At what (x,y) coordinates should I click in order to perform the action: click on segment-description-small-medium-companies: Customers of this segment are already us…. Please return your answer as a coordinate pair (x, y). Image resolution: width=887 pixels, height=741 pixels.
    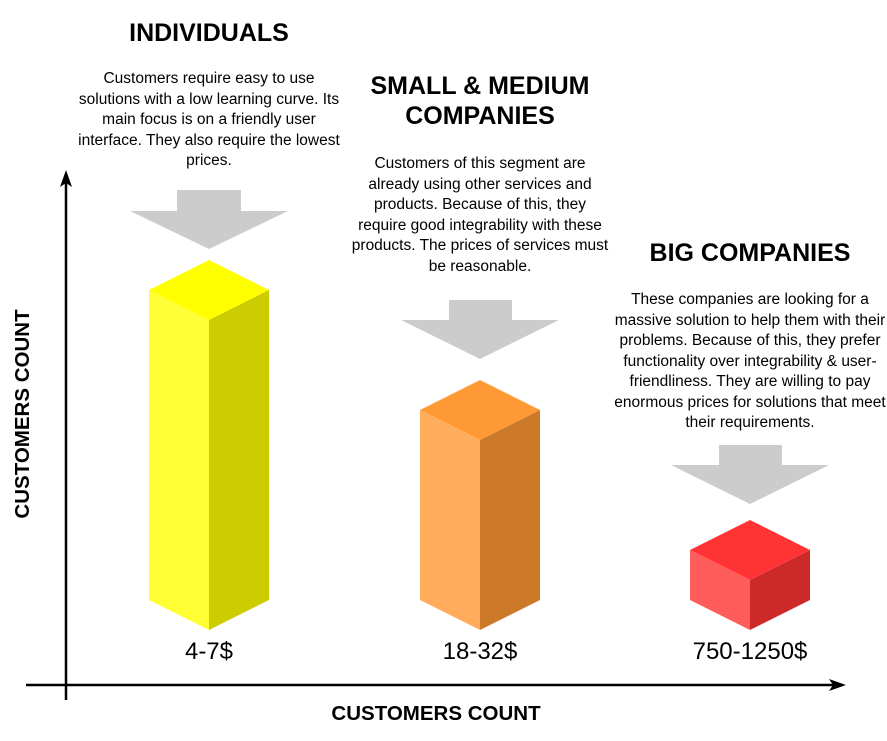
    Looking at the image, I should click on (480, 215).